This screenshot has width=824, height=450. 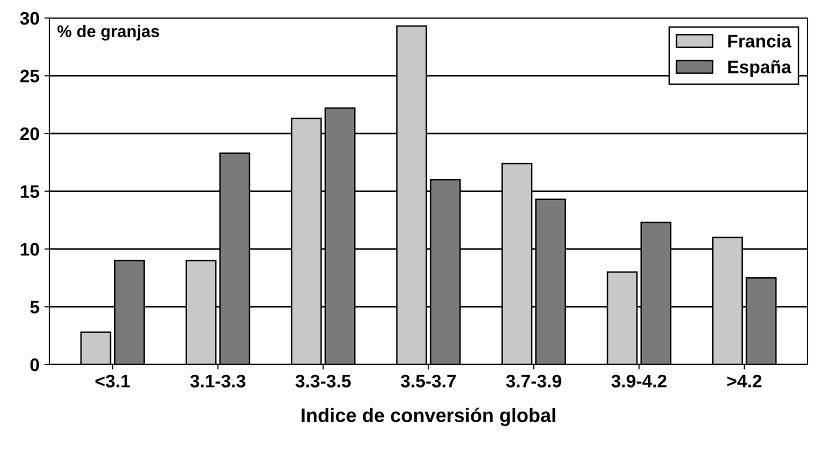 I want to click on legend-label: Francia, so click(x=760, y=41).